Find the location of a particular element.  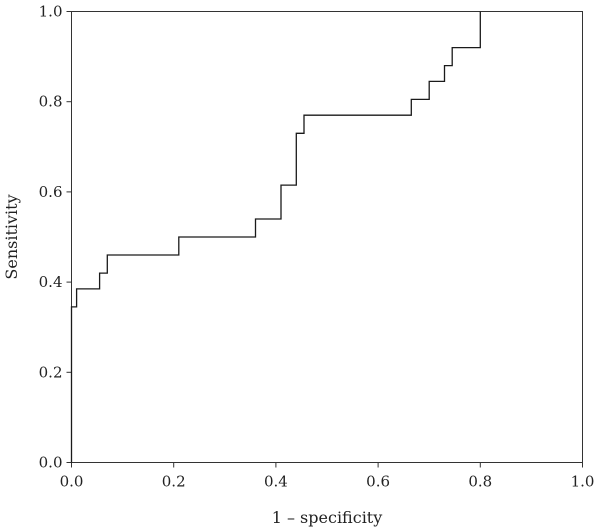

x-tick-label: 0.4 is located at coordinates (276, 482).